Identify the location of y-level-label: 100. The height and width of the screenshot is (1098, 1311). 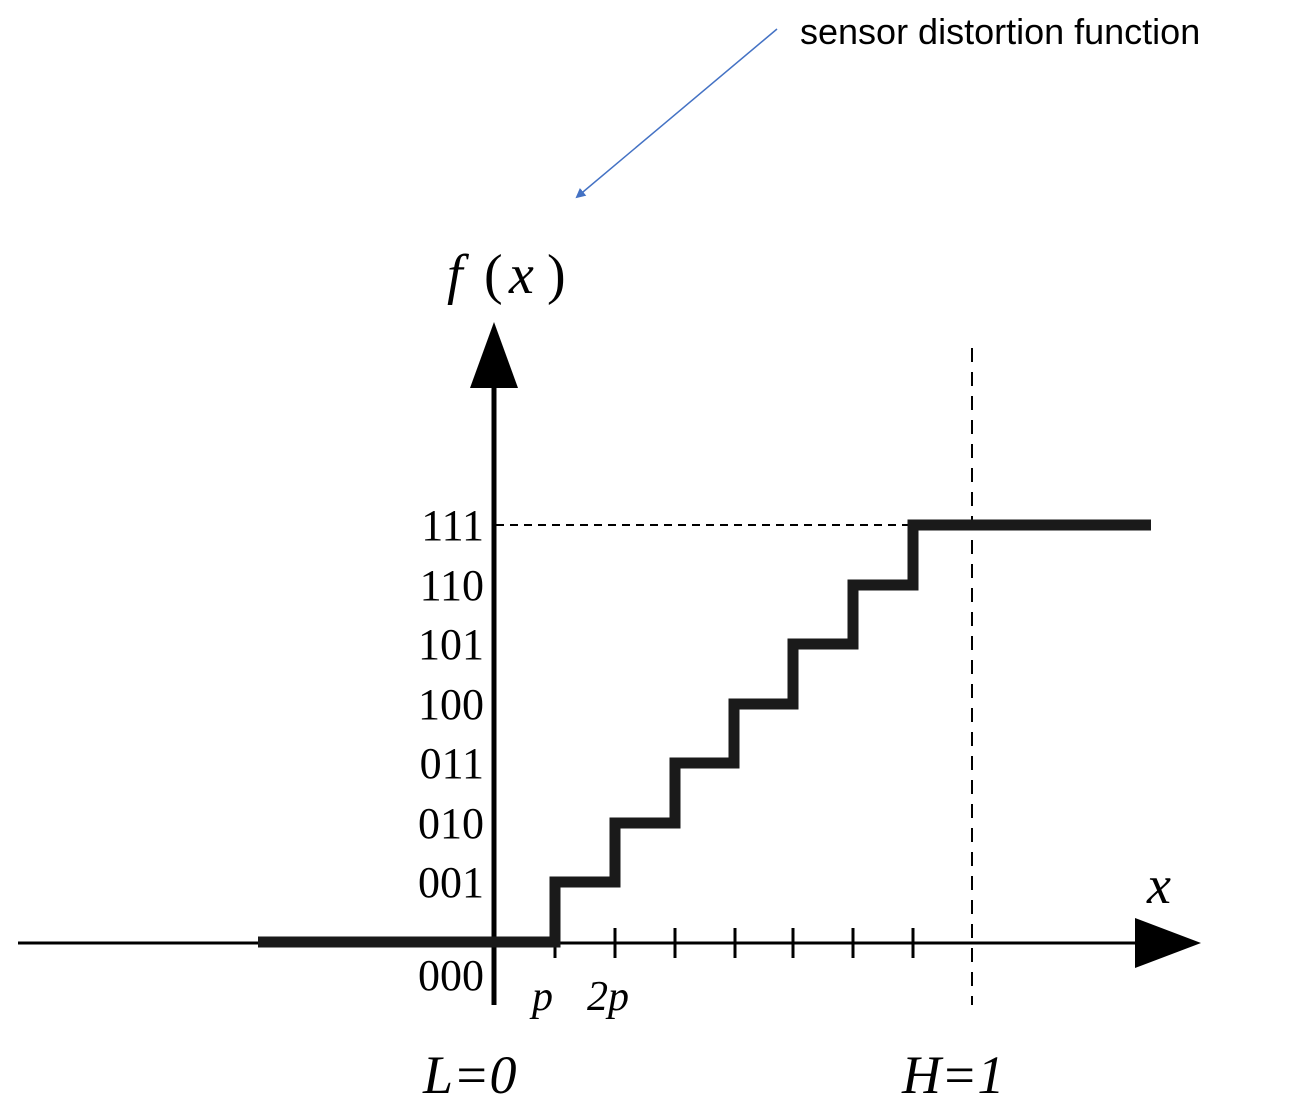
(451, 704).